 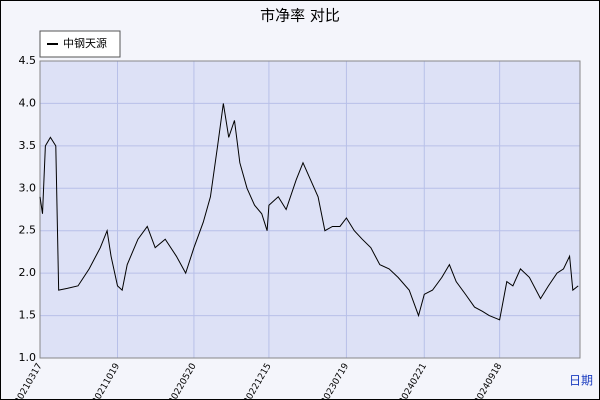 I want to click on y-tick-label: 2.5, so click(x=28, y=230).